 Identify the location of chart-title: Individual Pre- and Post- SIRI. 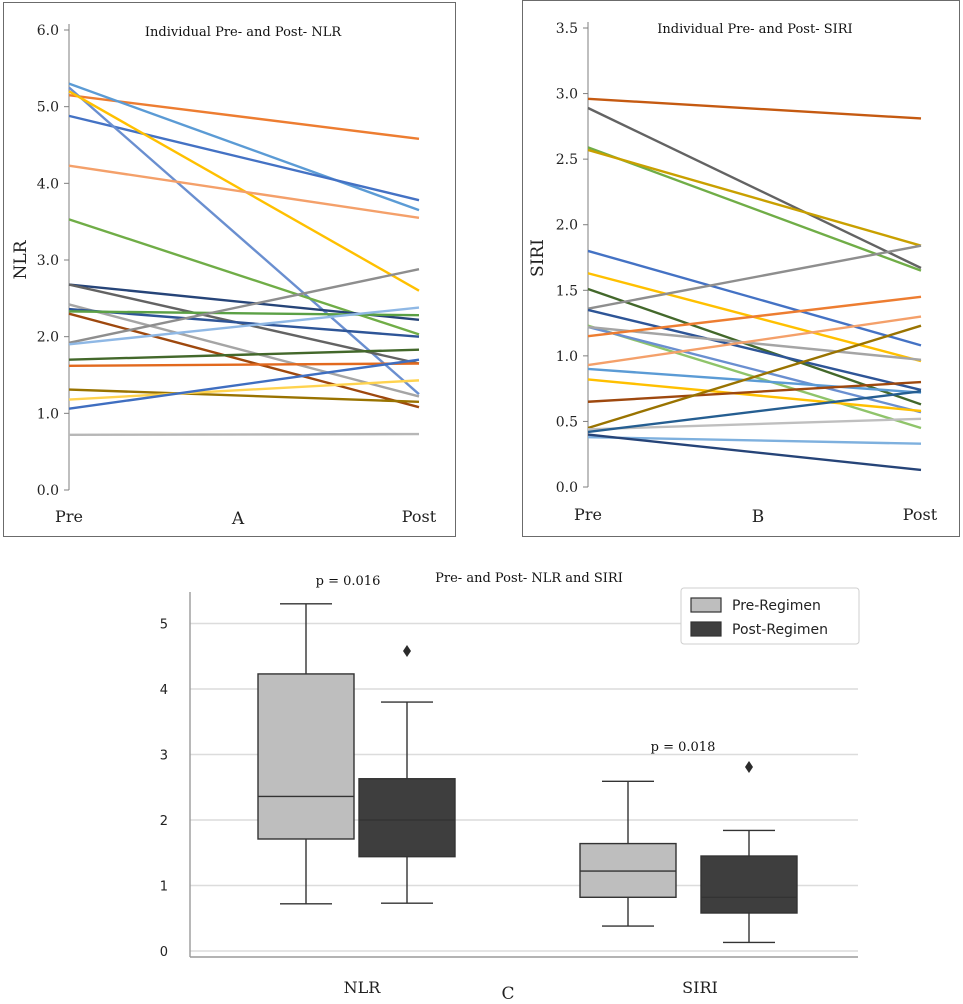
(754, 29).